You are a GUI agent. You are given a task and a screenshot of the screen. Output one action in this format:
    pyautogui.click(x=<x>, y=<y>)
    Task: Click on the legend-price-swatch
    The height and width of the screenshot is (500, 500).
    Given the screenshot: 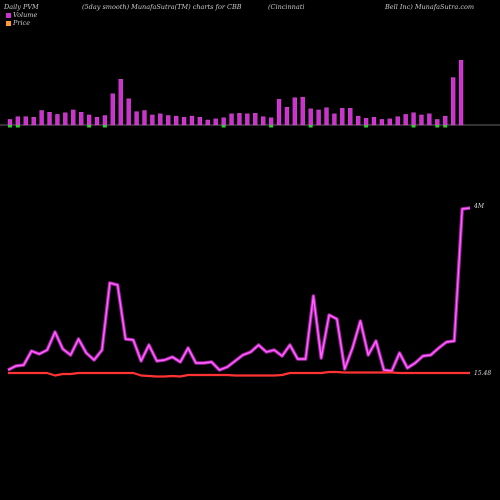 What is the action you would take?
    pyautogui.click(x=8, y=23)
    